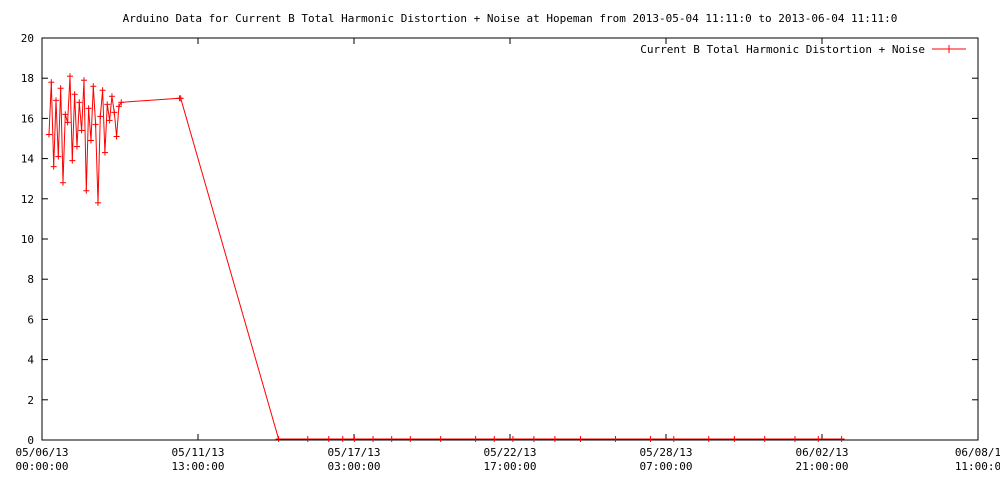 The width and height of the screenshot is (1000, 480). What do you see at coordinates (27, 199) in the screenshot?
I see `y-tick-label: 12` at bounding box center [27, 199].